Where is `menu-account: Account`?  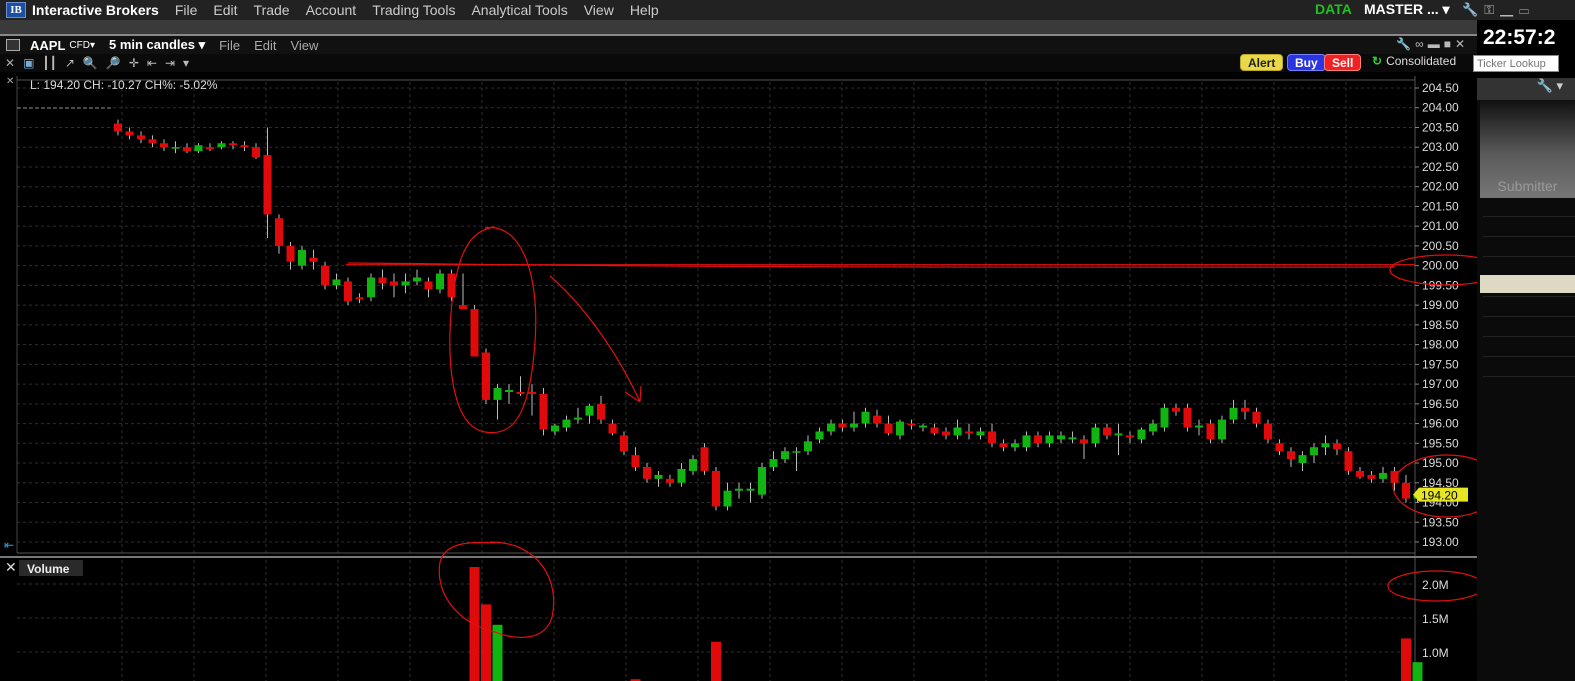 menu-account: Account is located at coordinates (331, 10).